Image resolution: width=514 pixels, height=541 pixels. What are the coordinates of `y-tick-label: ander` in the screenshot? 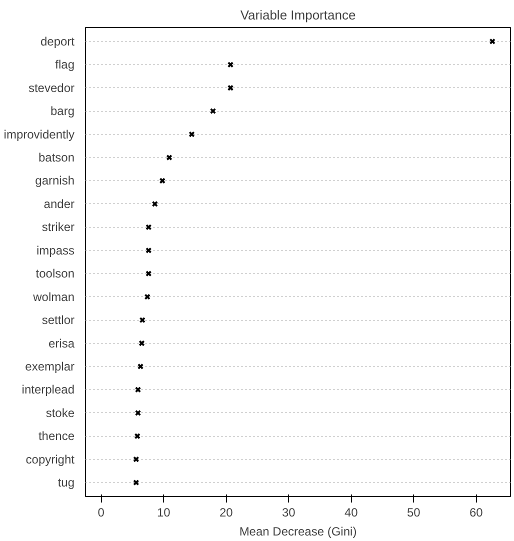 It's located at (59, 203).